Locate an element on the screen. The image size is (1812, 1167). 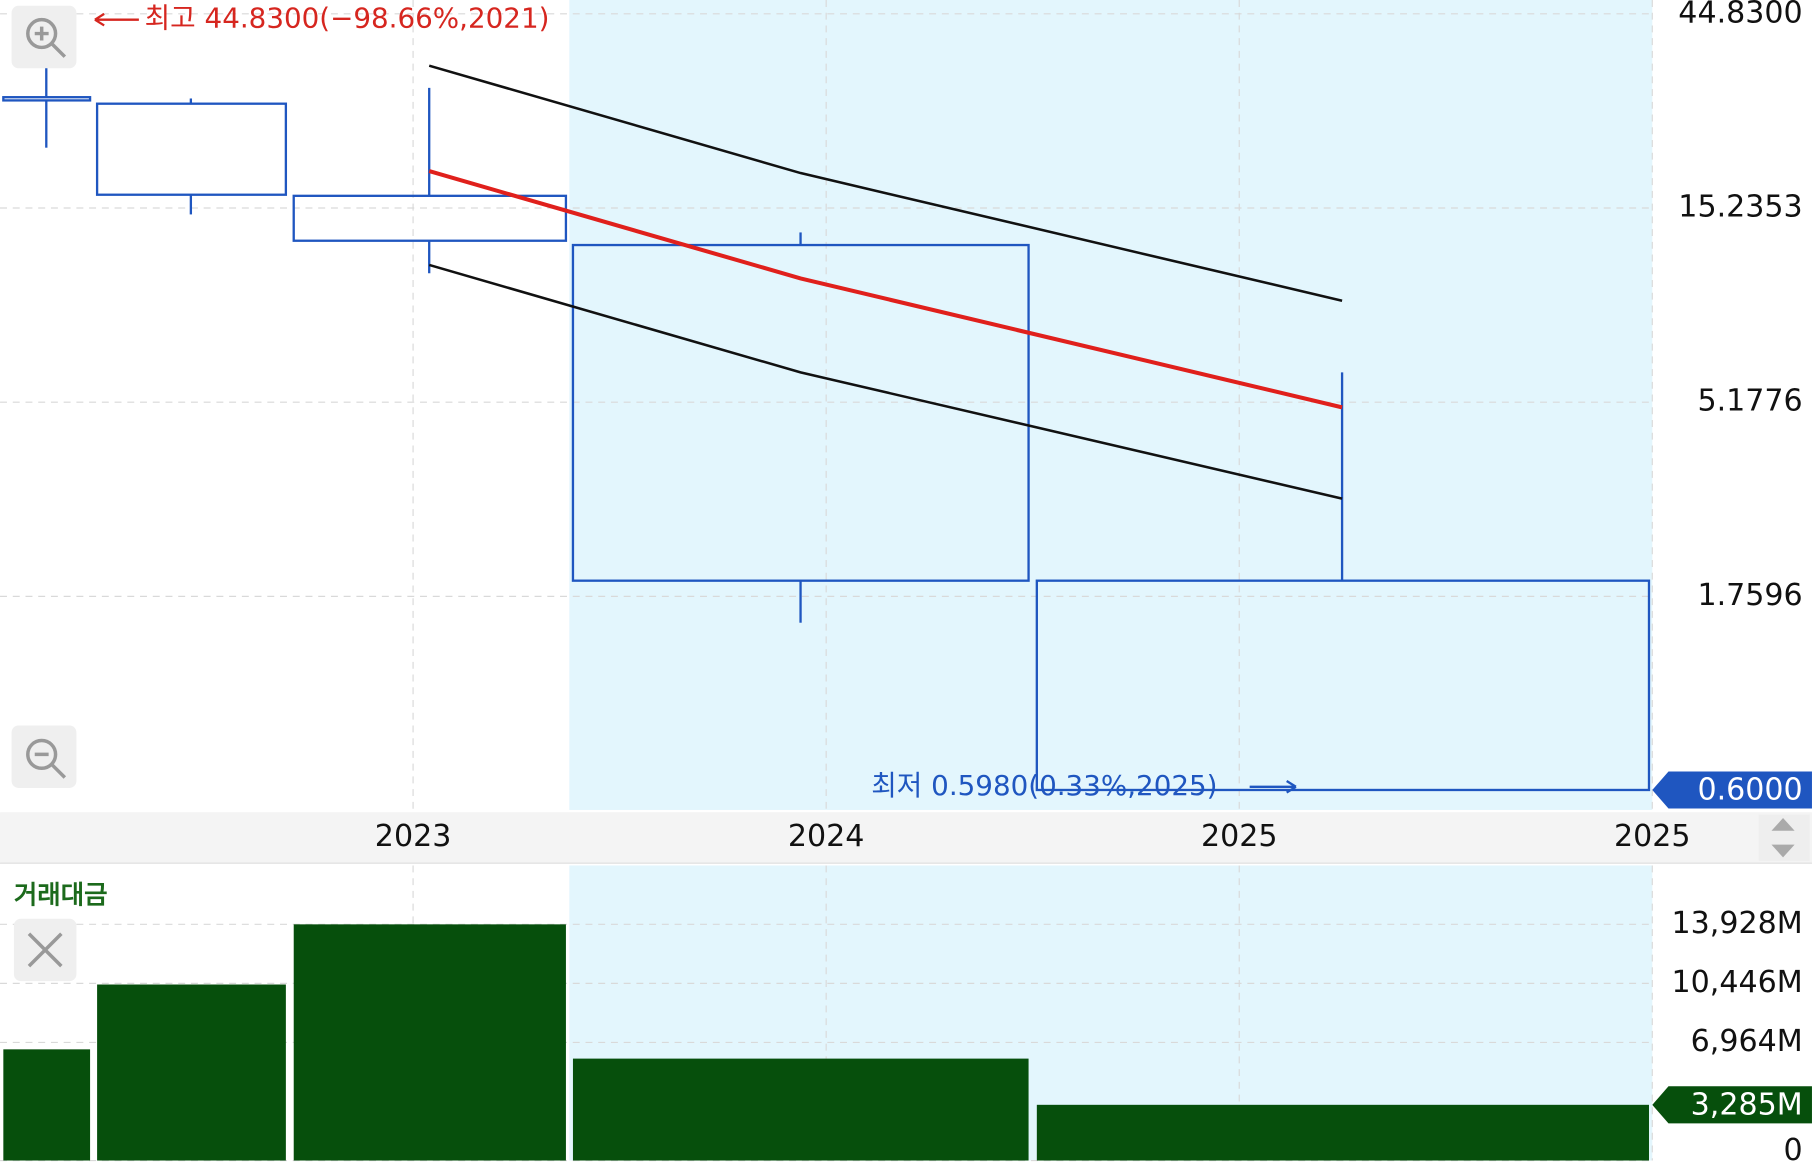
scroll-arrows is located at coordinates (1783, 838).